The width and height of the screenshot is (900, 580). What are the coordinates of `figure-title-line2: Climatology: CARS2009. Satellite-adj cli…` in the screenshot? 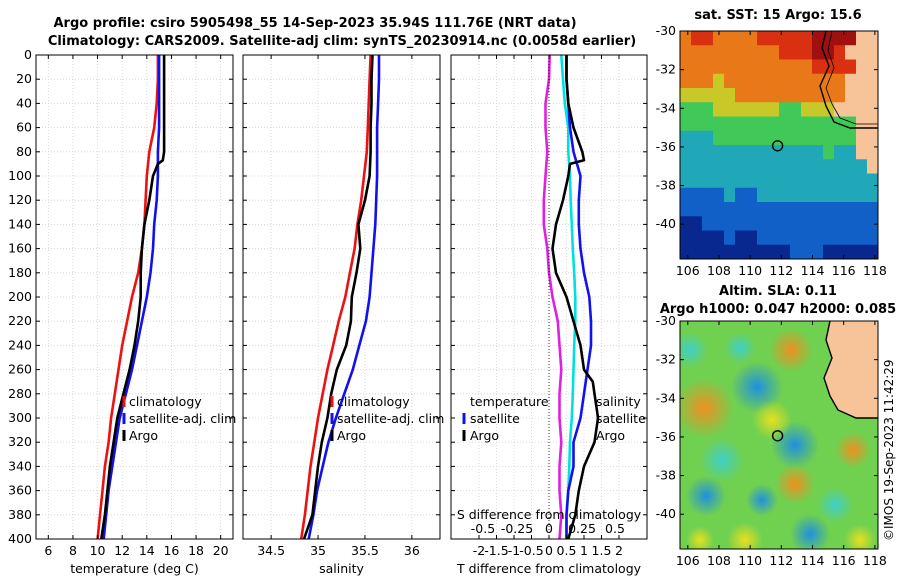 It's located at (342, 41).